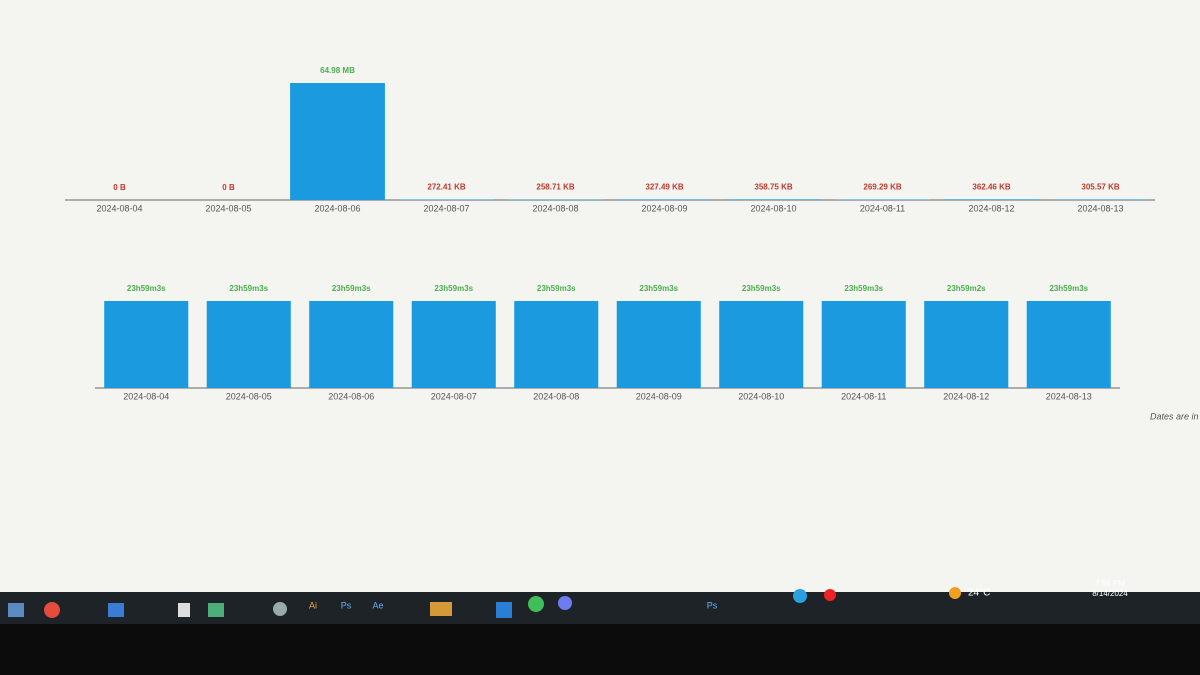  I want to click on value-label: 64.98 MB, so click(337, 70).